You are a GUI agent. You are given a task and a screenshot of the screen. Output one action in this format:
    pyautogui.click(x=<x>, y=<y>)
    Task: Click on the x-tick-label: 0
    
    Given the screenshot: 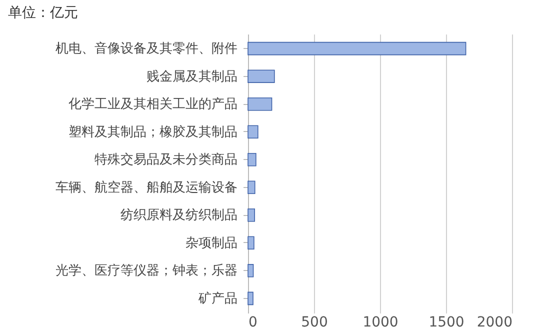 What is the action you would take?
    pyautogui.click(x=253, y=322)
    